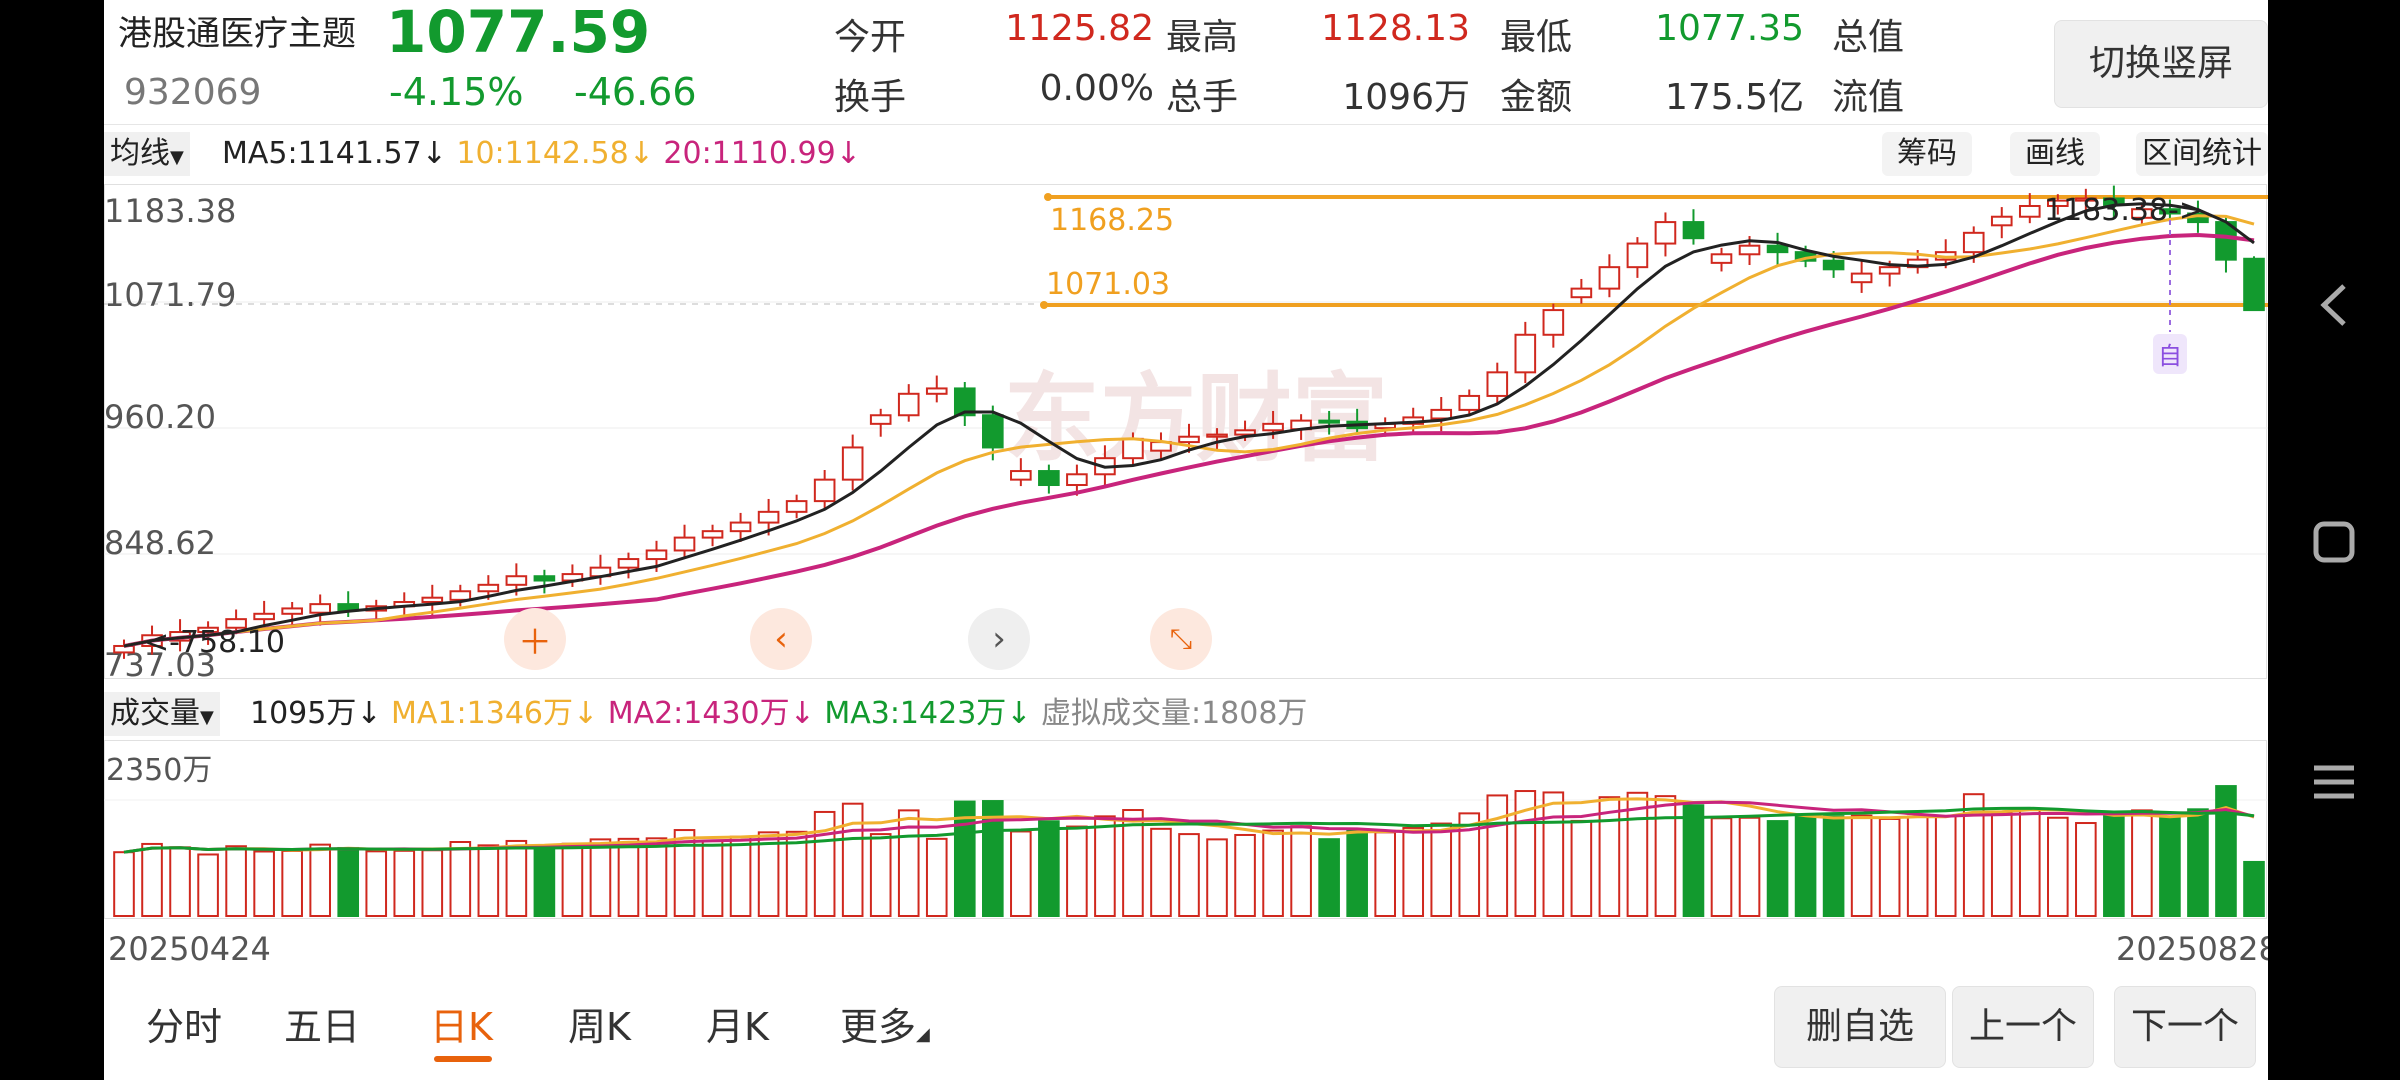 This screenshot has width=2400, height=1080. I want to click on tab-more-label: 更多, so click(878, 1027).